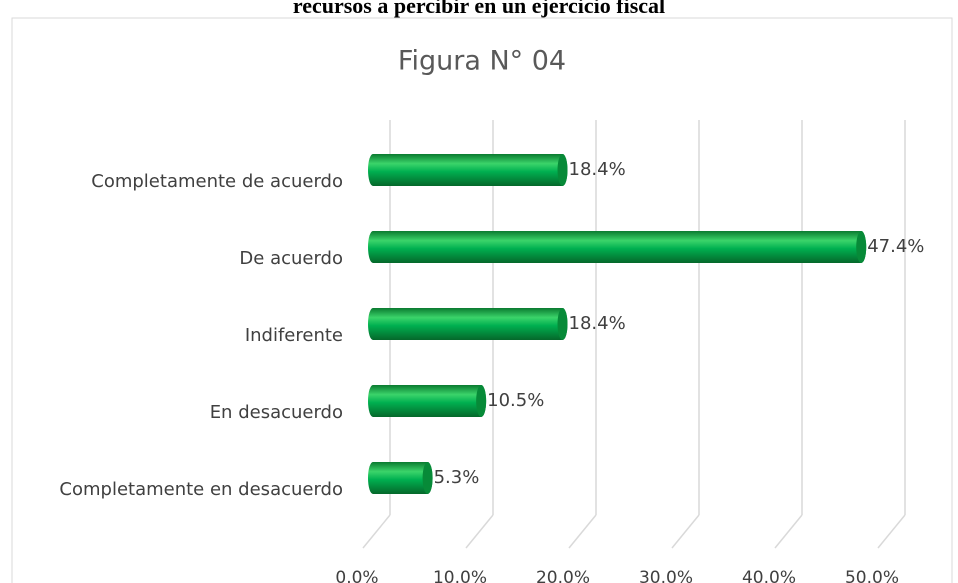  I want to click on x-tick-label: 50.0%, so click(872, 575).